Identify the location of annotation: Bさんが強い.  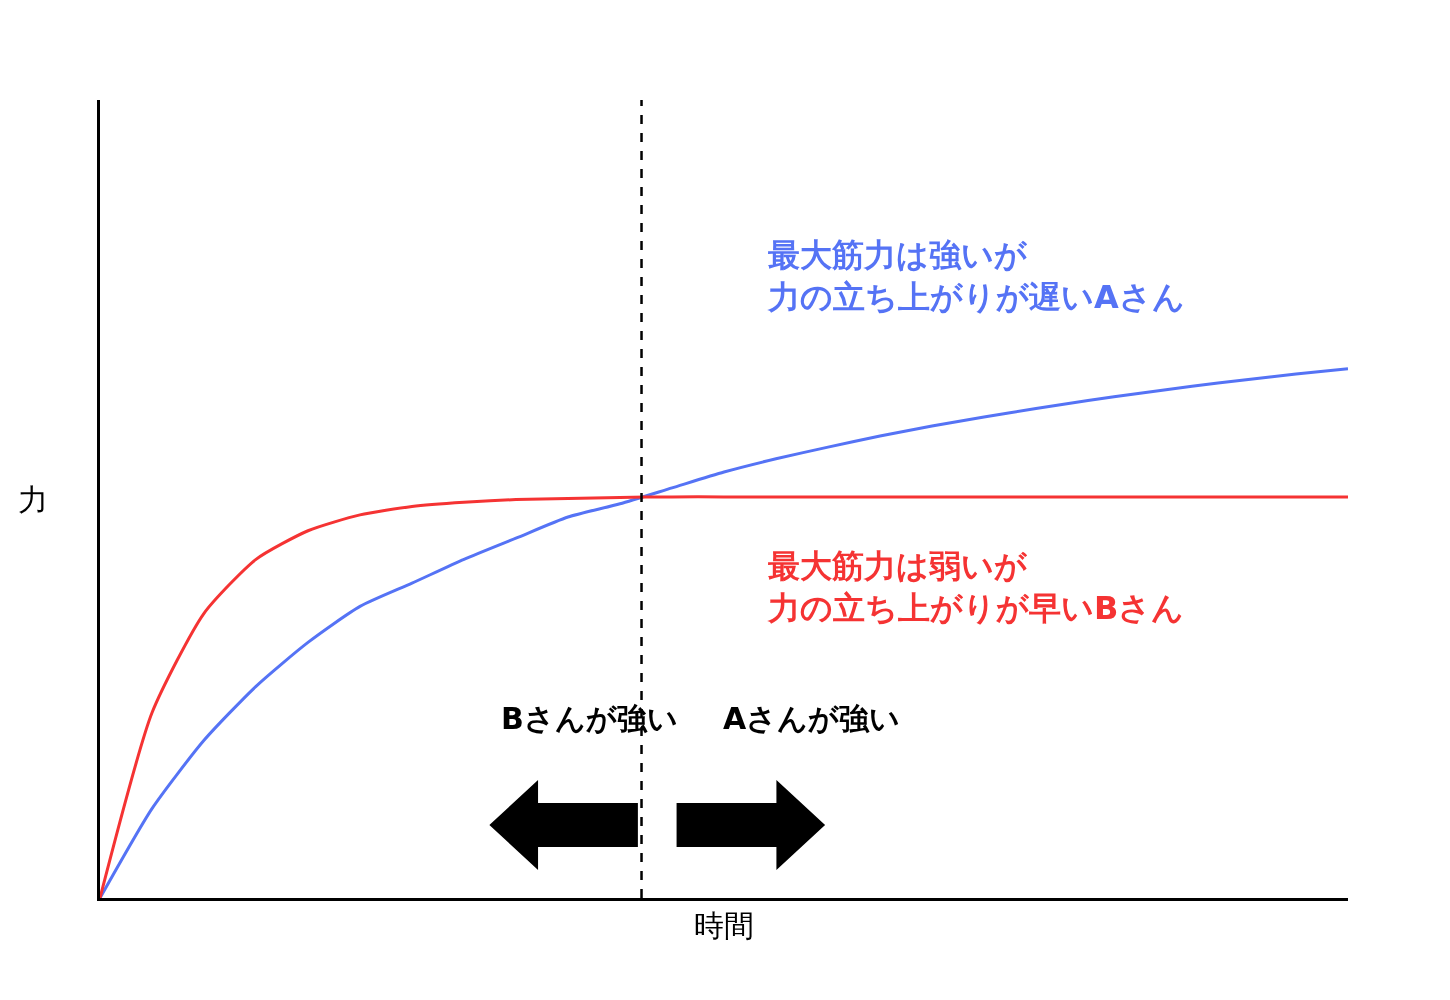
(589, 718).